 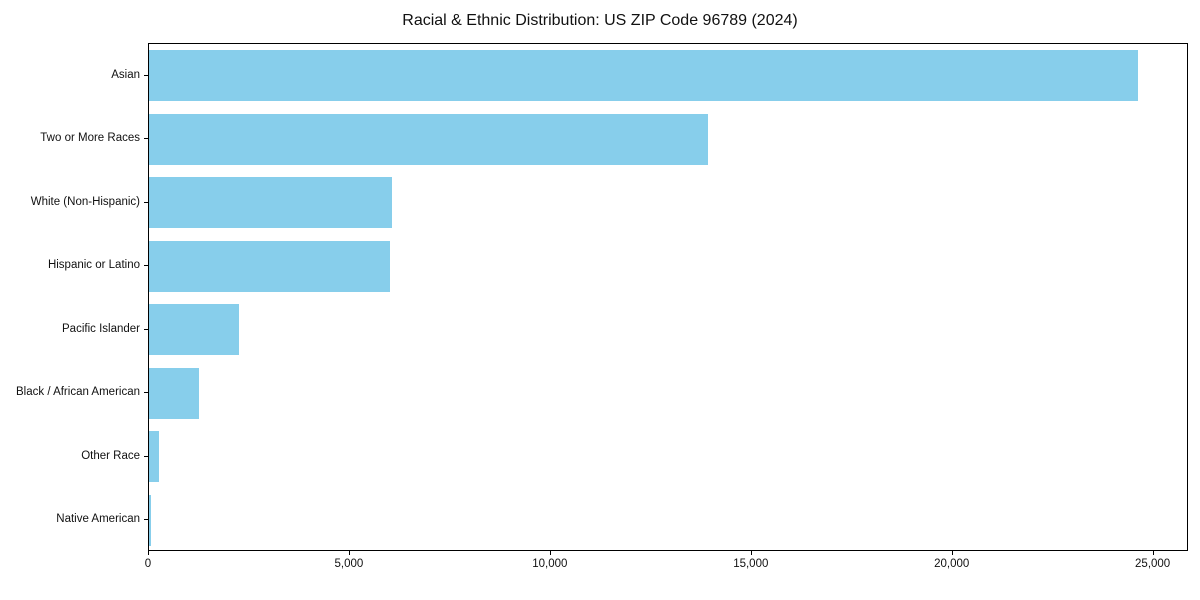 What do you see at coordinates (751, 564) in the screenshot?
I see `x-tick-label: 15,000` at bounding box center [751, 564].